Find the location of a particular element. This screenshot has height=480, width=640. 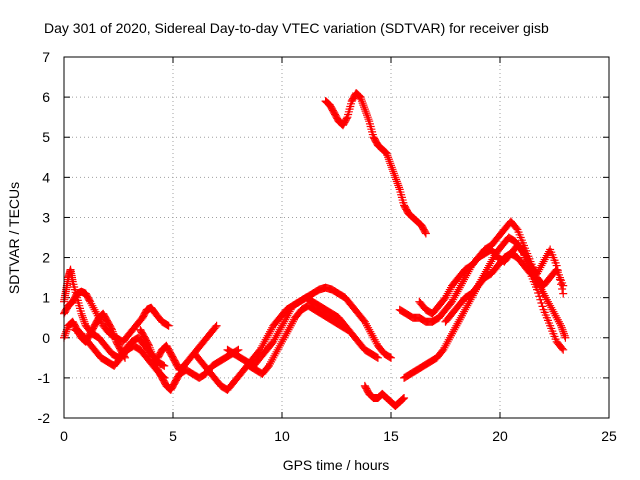

x-tick-label: 5 is located at coordinates (173, 436).